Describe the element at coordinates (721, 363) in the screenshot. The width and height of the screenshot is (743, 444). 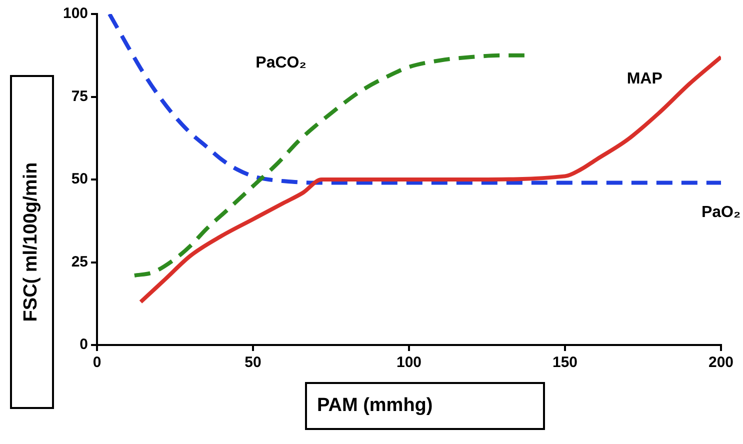
I see `x-tick-label: 200` at that location.